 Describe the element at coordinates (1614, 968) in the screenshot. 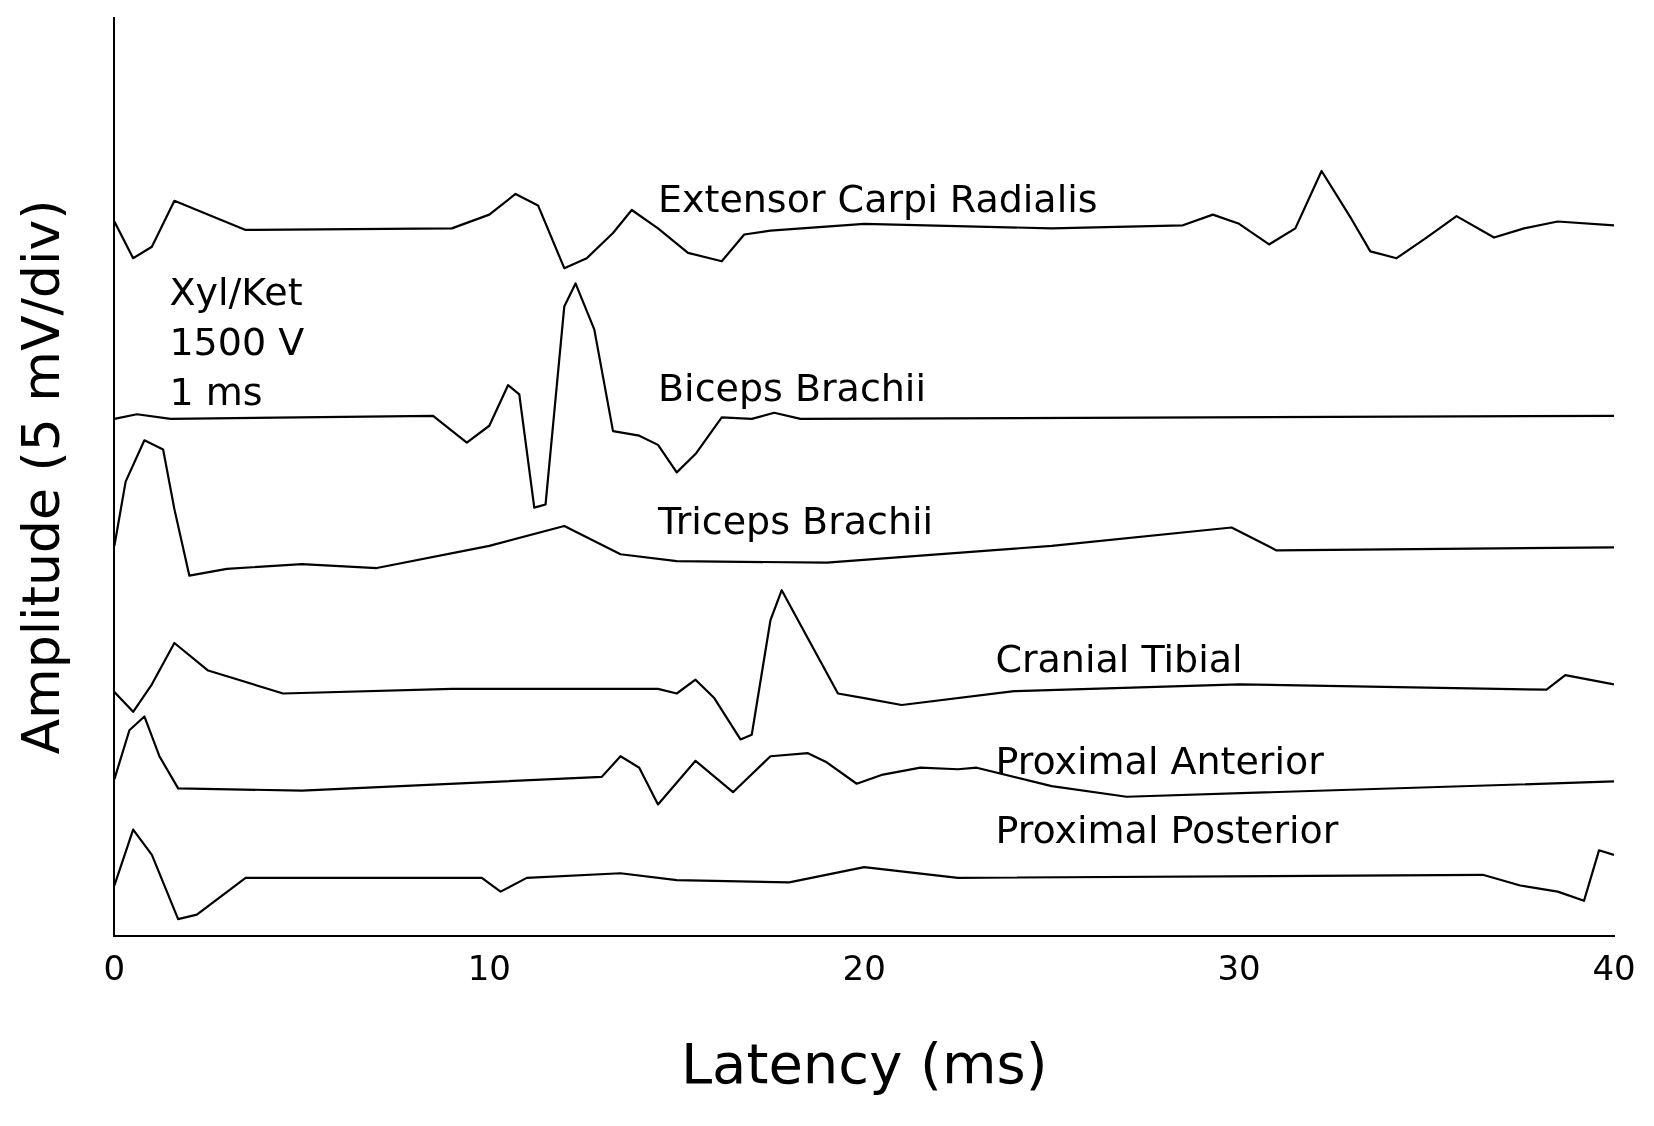

I see `x-tick-label: 40` at that location.